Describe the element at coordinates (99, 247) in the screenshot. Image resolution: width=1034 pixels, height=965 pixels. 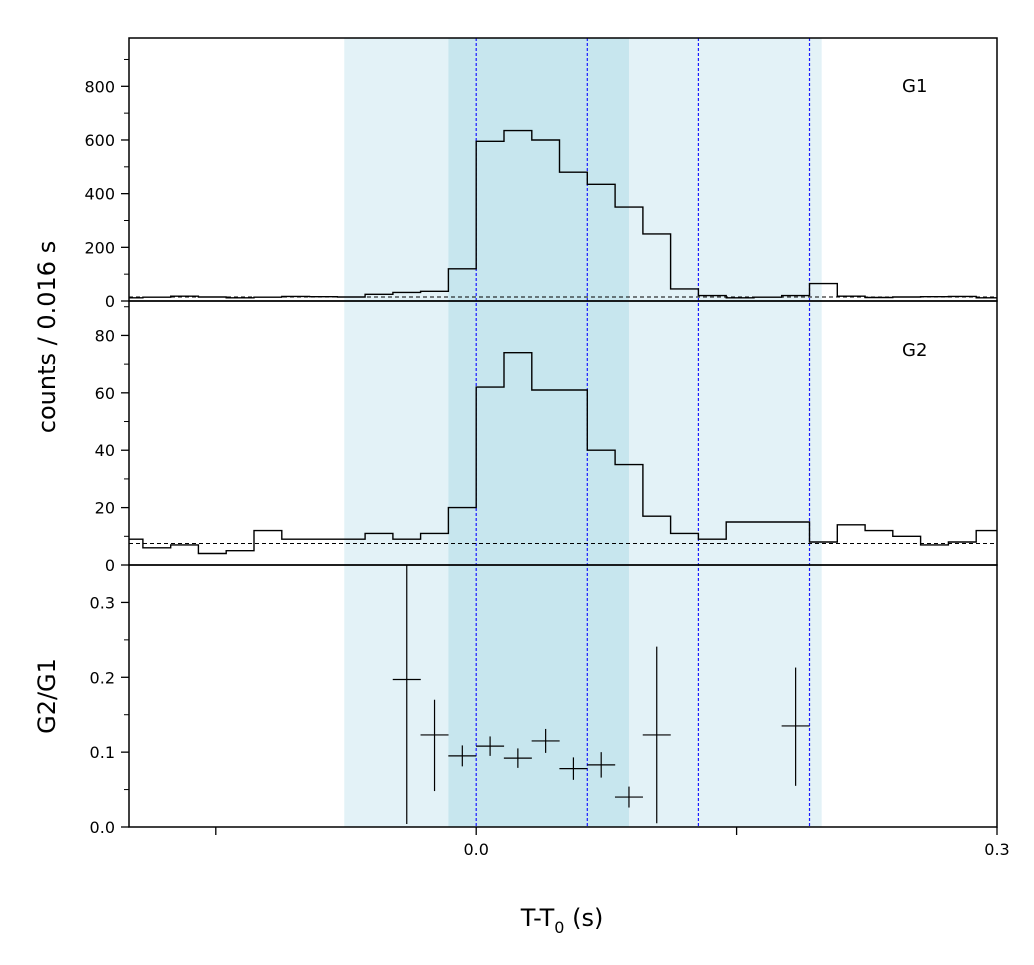
I see `y-tick-label: 200` at that location.